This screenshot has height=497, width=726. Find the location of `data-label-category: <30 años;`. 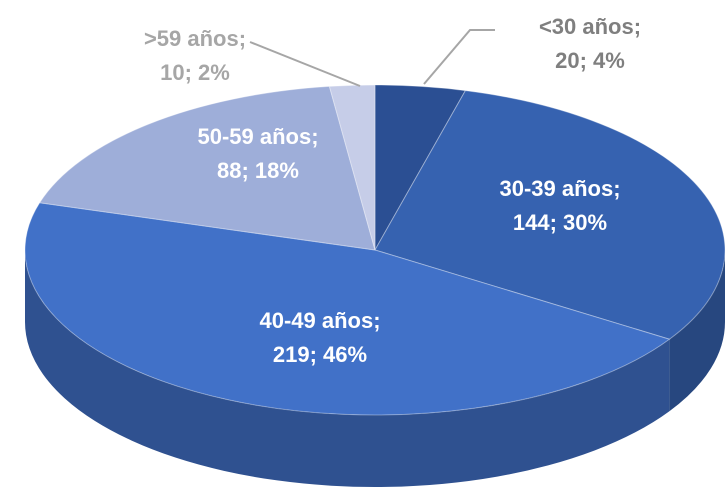

data-label-category: <30 años; is located at coordinates (590, 26).